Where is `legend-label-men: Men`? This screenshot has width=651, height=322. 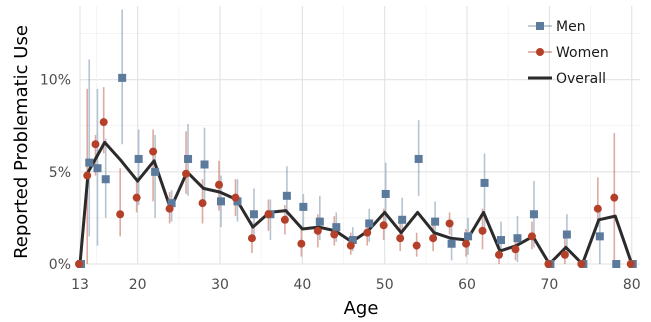
legend-label-men: Men is located at coordinates (571, 27).